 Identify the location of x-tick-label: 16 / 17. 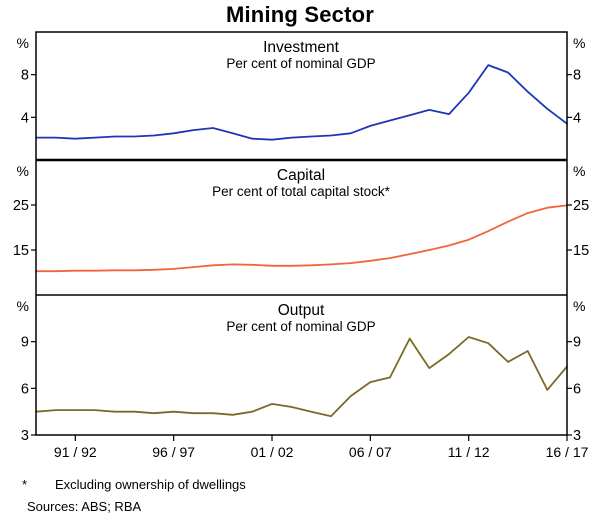
(567, 452).